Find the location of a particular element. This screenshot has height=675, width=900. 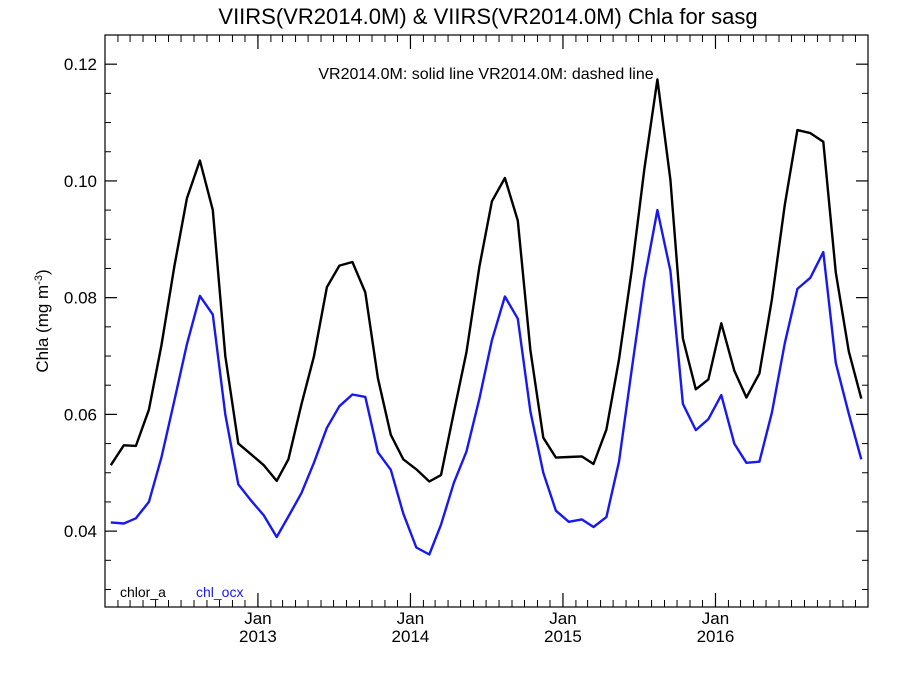

x-tick-label-year: 2015 is located at coordinates (563, 636).